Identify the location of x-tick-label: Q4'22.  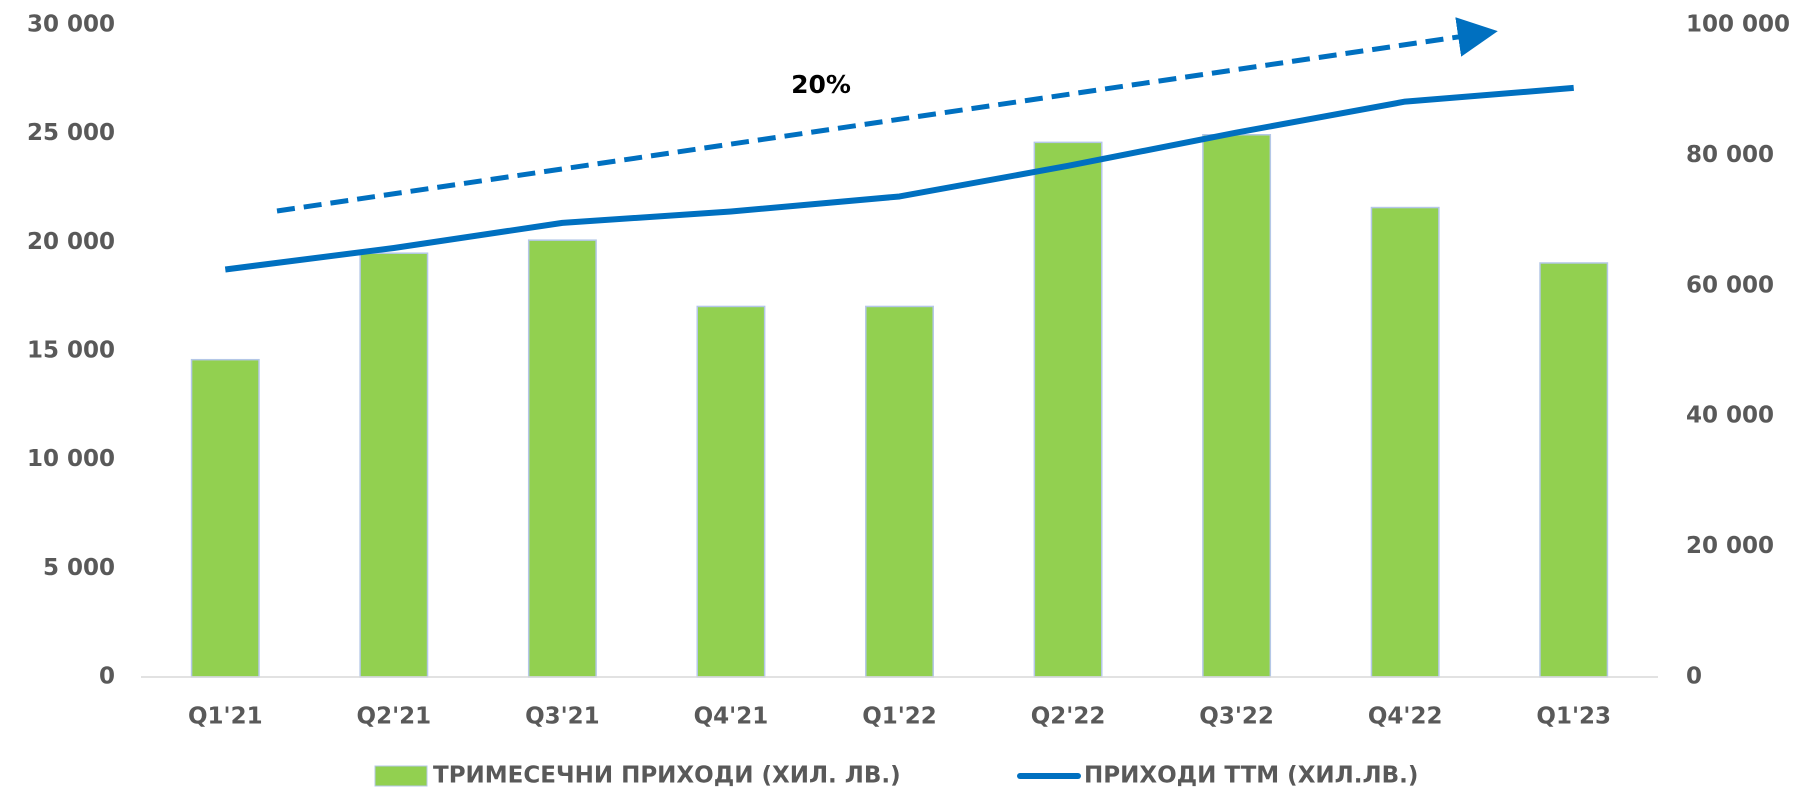
(1405, 717).